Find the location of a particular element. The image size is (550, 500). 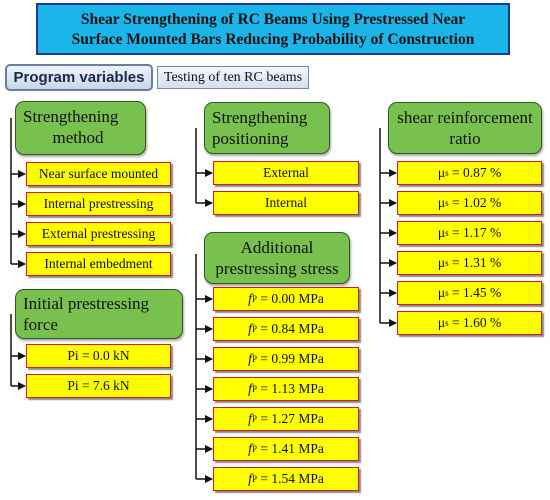

initial-force-heading-line2: force is located at coordinates (40, 324).